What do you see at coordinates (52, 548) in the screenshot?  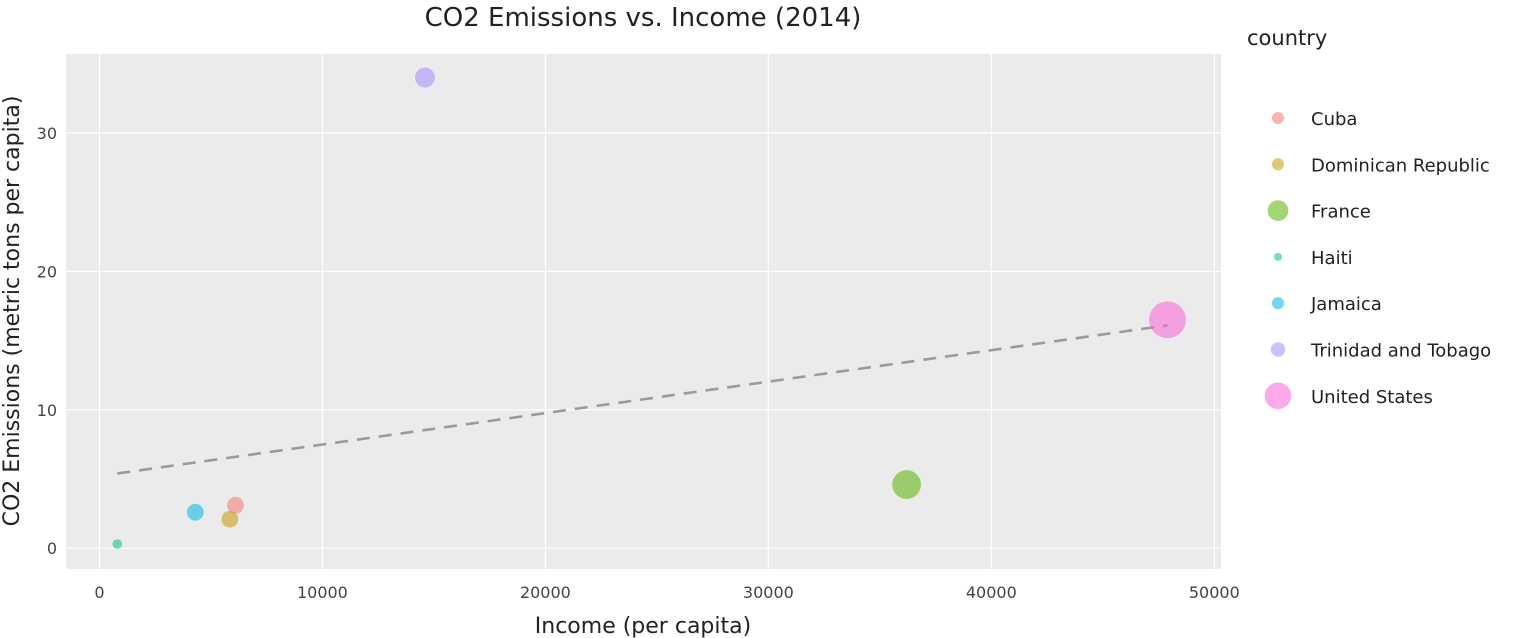 I see `y-tick-label: 0` at bounding box center [52, 548].